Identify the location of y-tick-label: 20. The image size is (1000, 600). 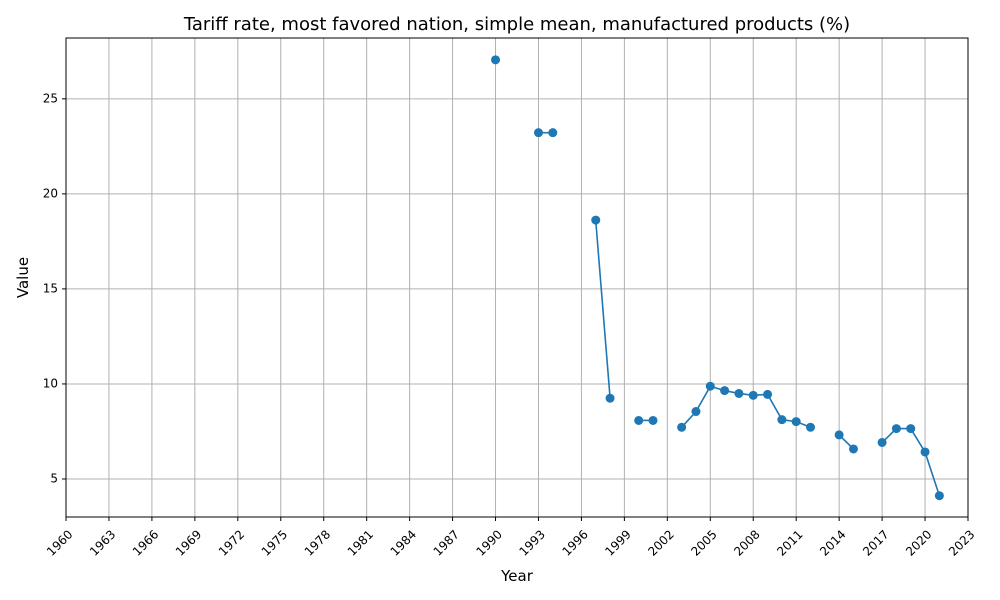
(50, 193).